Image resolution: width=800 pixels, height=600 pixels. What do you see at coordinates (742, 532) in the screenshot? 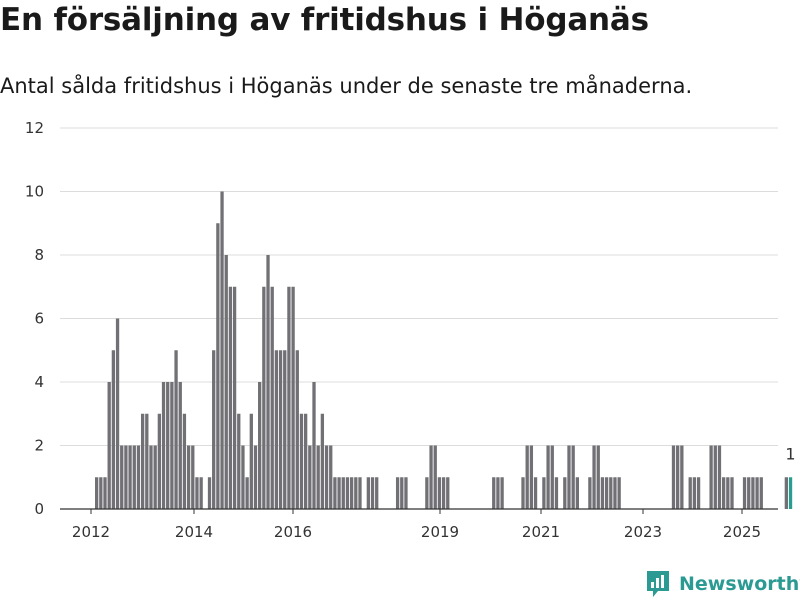
I see `x-tick-label: 2025` at bounding box center [742, 532].